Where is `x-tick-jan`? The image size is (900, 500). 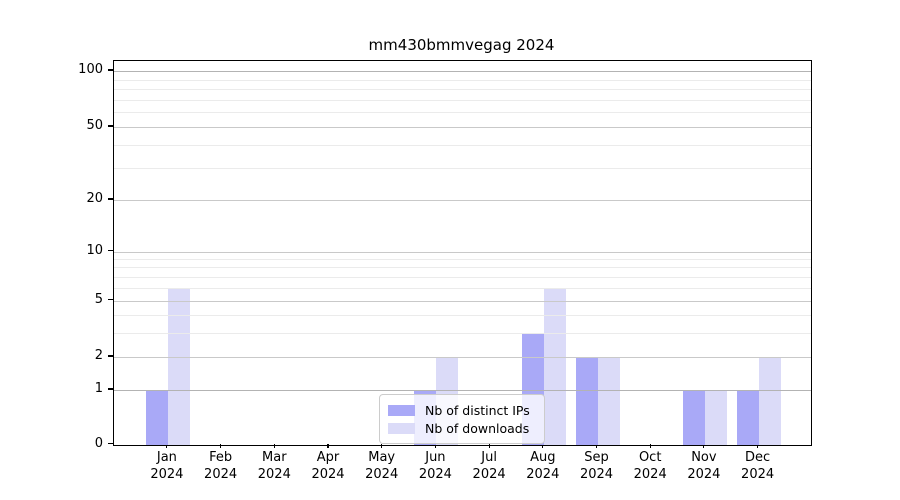
x-tick-jan is located at coordinates (167, 446).